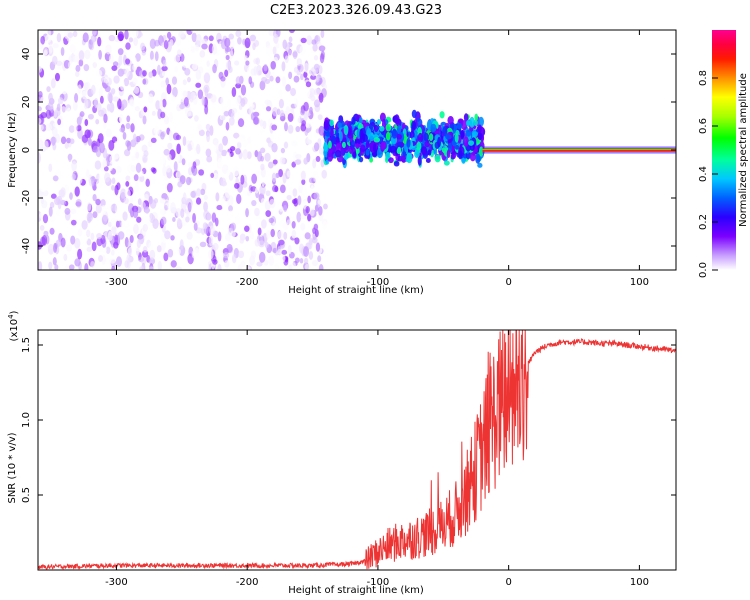 This screenshot has width=750, height=600. Describe the element at coordinates (12, 467) in the screenshot. I see `snr-ylabel: SNR (10 * v/v)` at that location.